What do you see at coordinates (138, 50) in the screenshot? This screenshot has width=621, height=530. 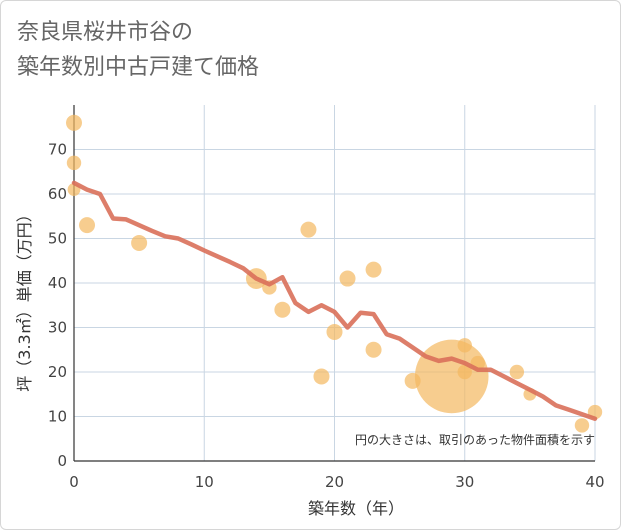 I see `chart-title: 奈良県桜井市谷の 築年数別中古戸建て価格` at bounding box center [138, 50].